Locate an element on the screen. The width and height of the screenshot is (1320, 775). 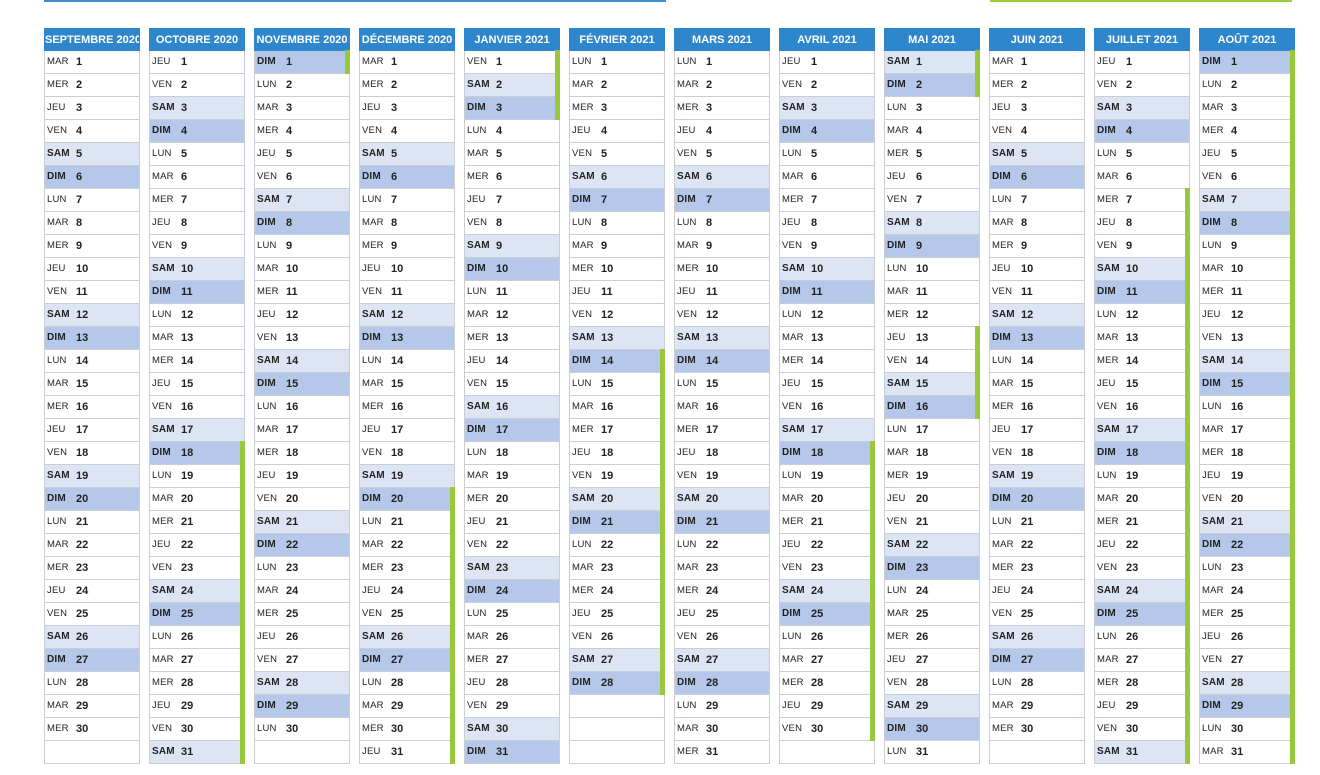
day-cell: SAM 30 is located at coordinates (512, 729).